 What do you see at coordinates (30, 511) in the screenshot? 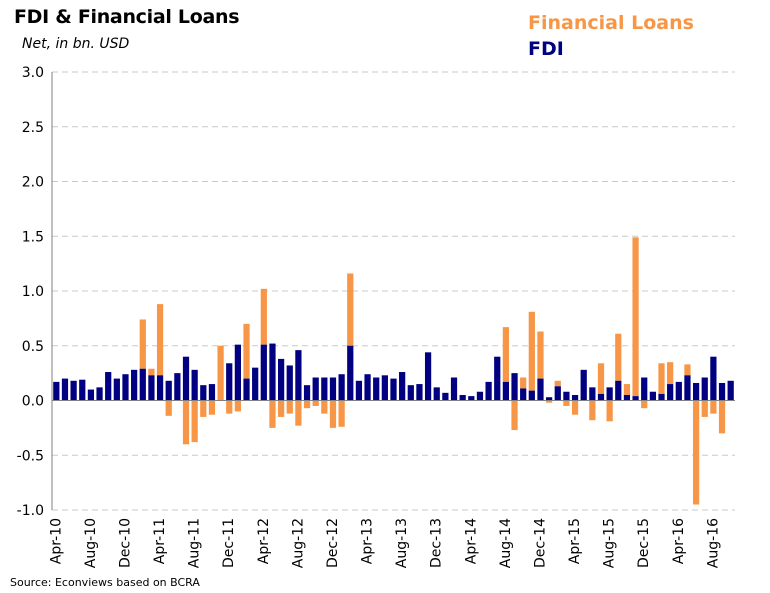
I see `y-tick-label: -1.0` at bounding box center [30, 511].